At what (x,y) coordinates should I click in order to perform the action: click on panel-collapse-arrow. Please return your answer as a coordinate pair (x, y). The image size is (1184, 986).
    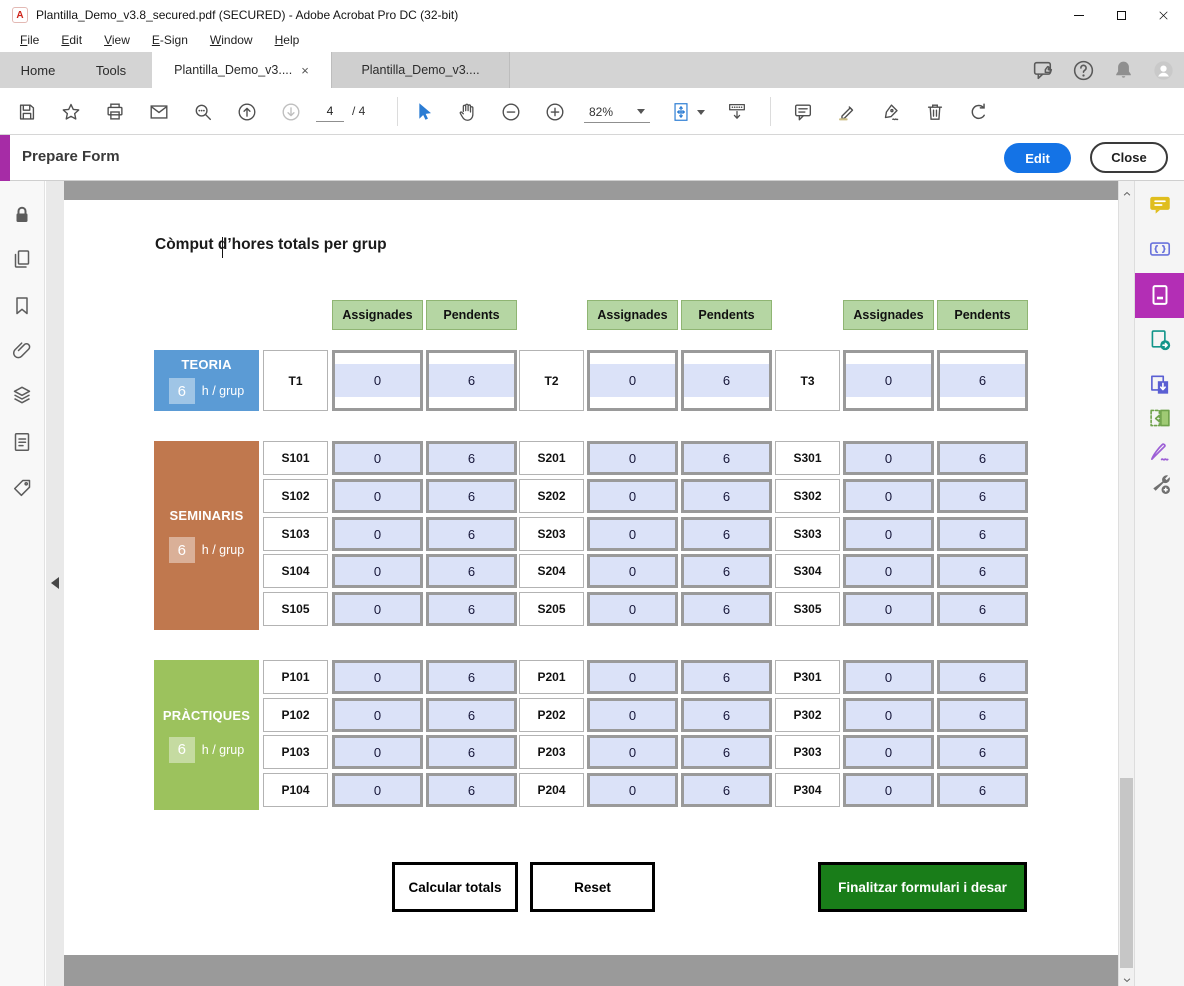
    Looking at the image, I should click on (55, 583).